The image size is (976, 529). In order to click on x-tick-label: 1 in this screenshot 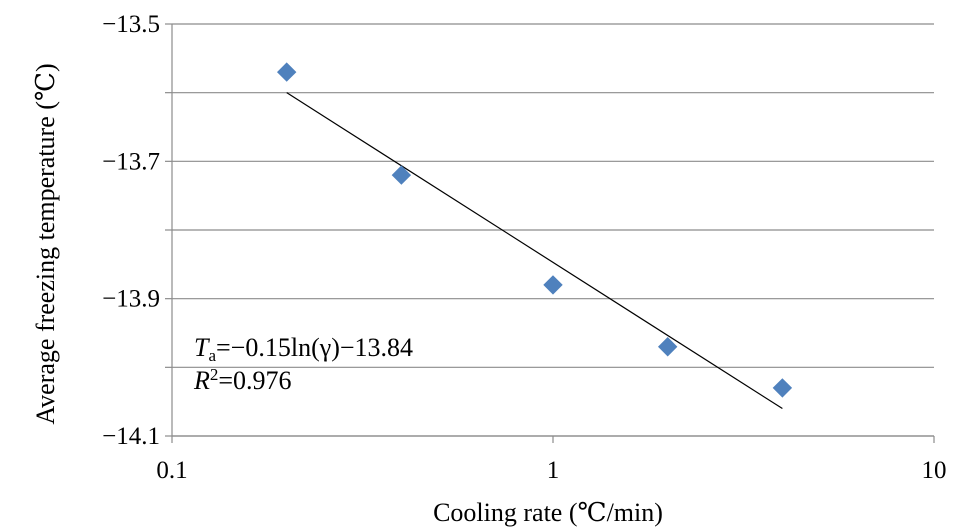, I will do `click(553, 470)`.